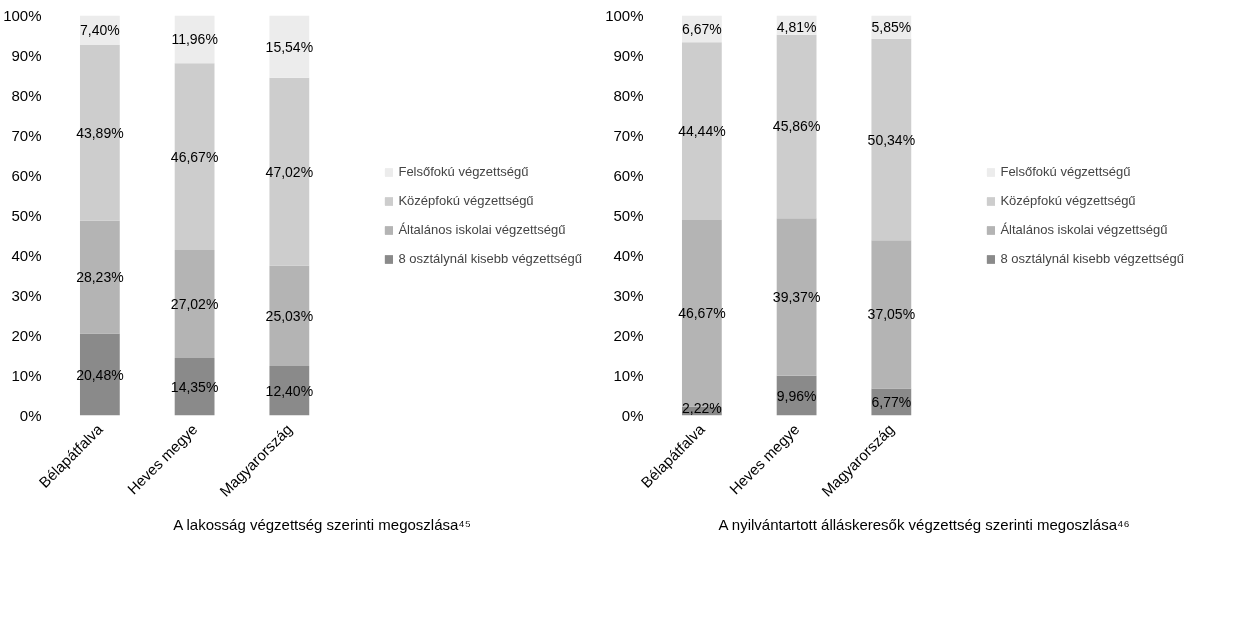 This screenshot has height=630, width=1256. What do you see at coordinates (100, 132) in the screenshot?
I see `data-label: 43,89%` at bounding box center [100, 132].